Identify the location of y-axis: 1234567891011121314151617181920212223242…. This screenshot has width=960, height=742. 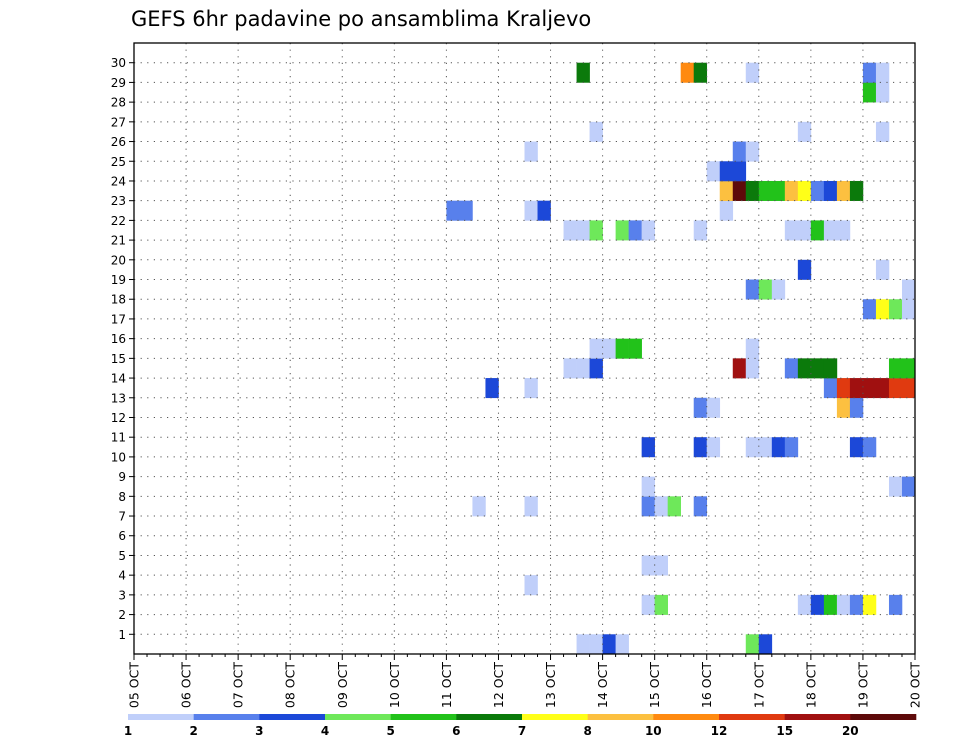
(122, 349).